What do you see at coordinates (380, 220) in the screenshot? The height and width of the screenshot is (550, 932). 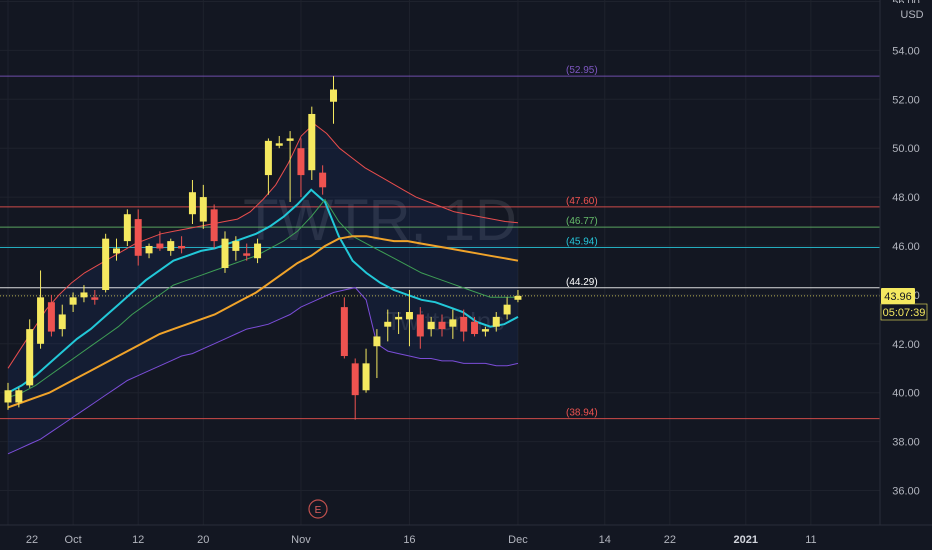 I see `symbol-watermark: TWTR, 1D` at bounding box center [380, 220].